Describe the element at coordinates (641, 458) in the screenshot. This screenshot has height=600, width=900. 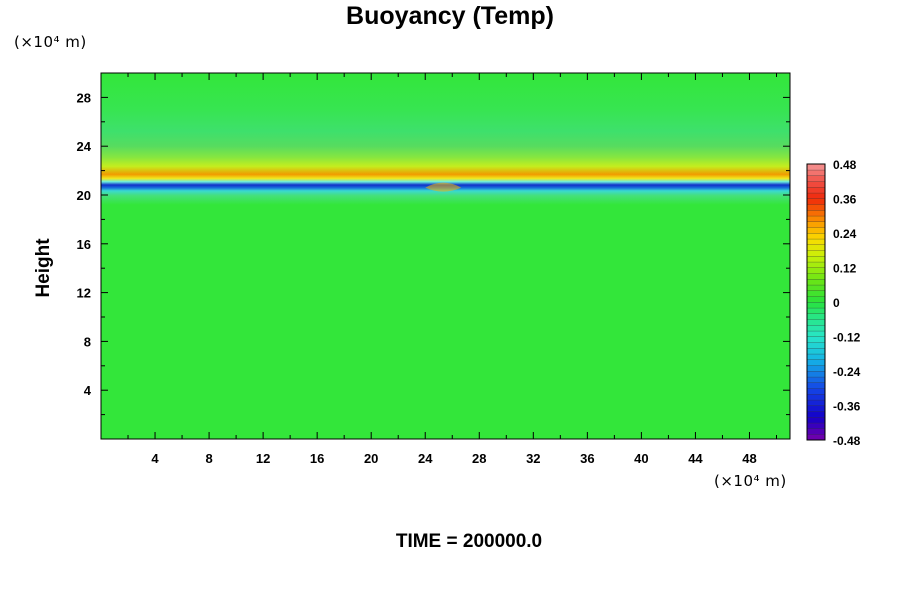
I see `x-tick-label: 40` at that location.